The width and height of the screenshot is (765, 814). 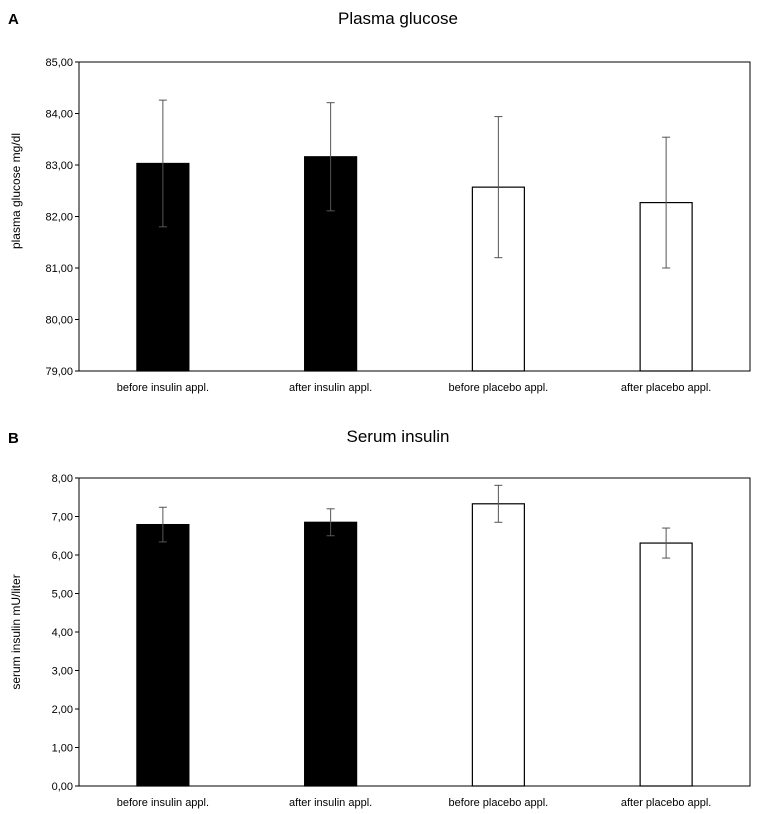 What do you see at coordinates (59, 166) in the screenshot?
I see `y-tick-label: 83,00` at bounding box center [59, 166].